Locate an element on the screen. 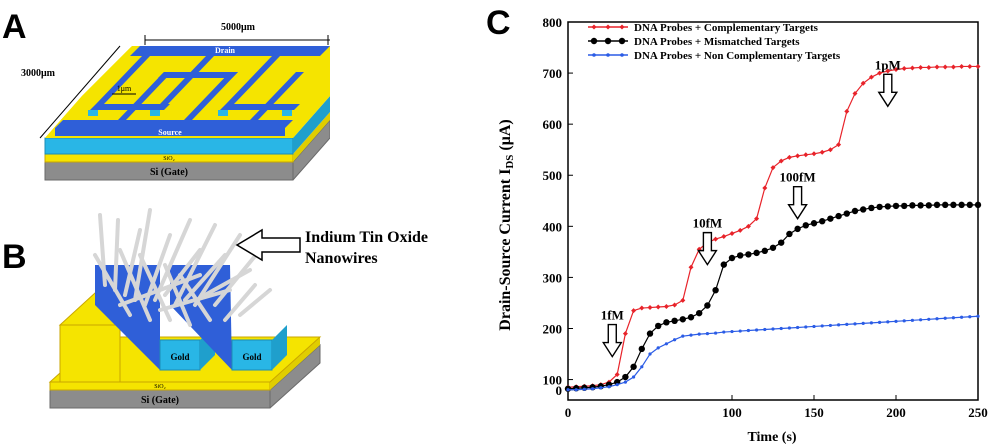  drain-label: Drain is located at coordinates (225, 50).